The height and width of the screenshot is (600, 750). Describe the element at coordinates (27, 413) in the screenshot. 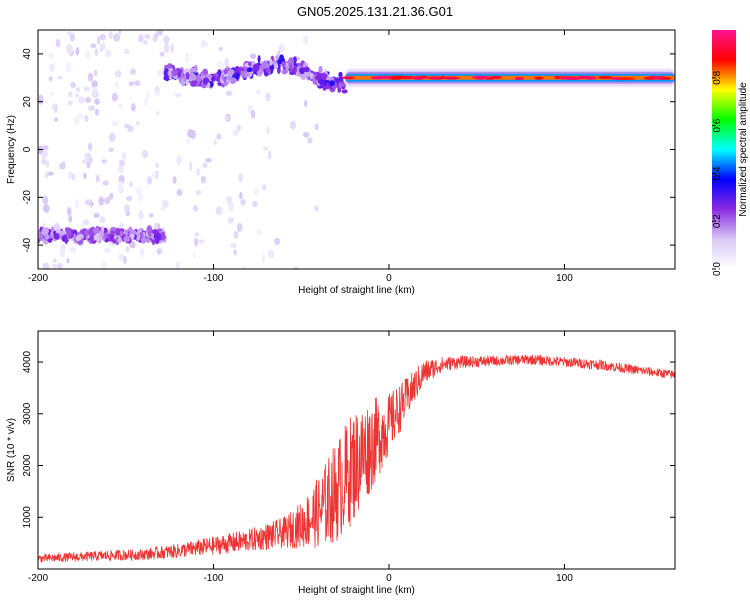

I see `y-tick-label: 3000` at that location.